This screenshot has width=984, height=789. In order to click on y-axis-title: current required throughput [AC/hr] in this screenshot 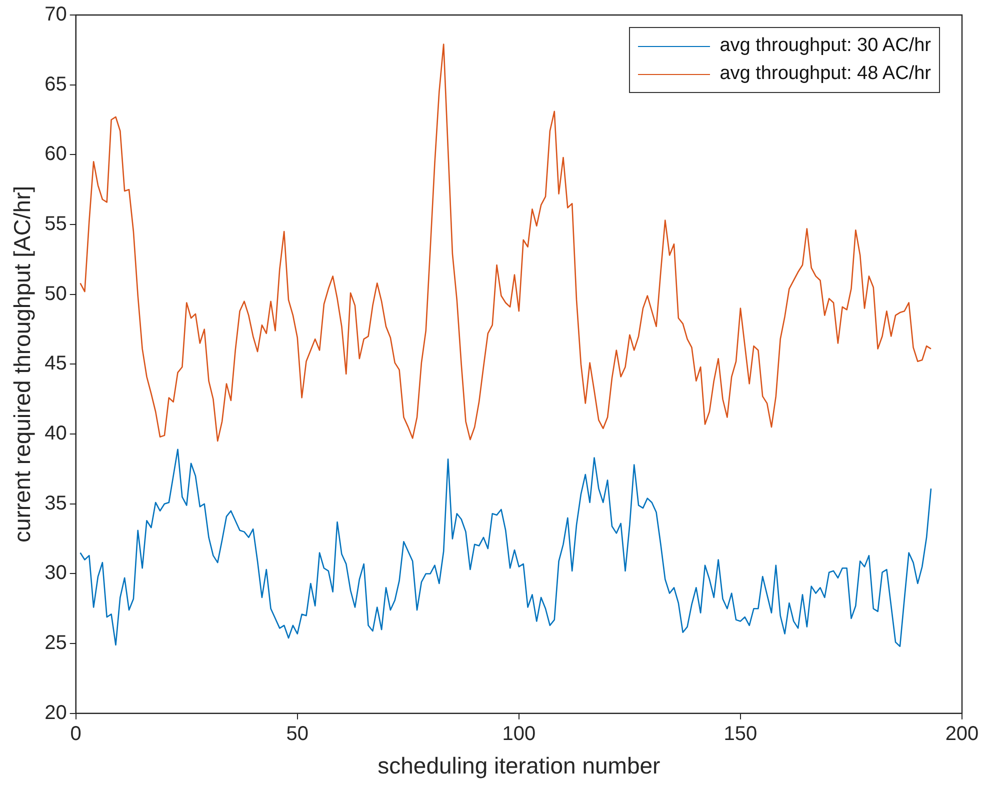, I will do `click(22, 364)`.